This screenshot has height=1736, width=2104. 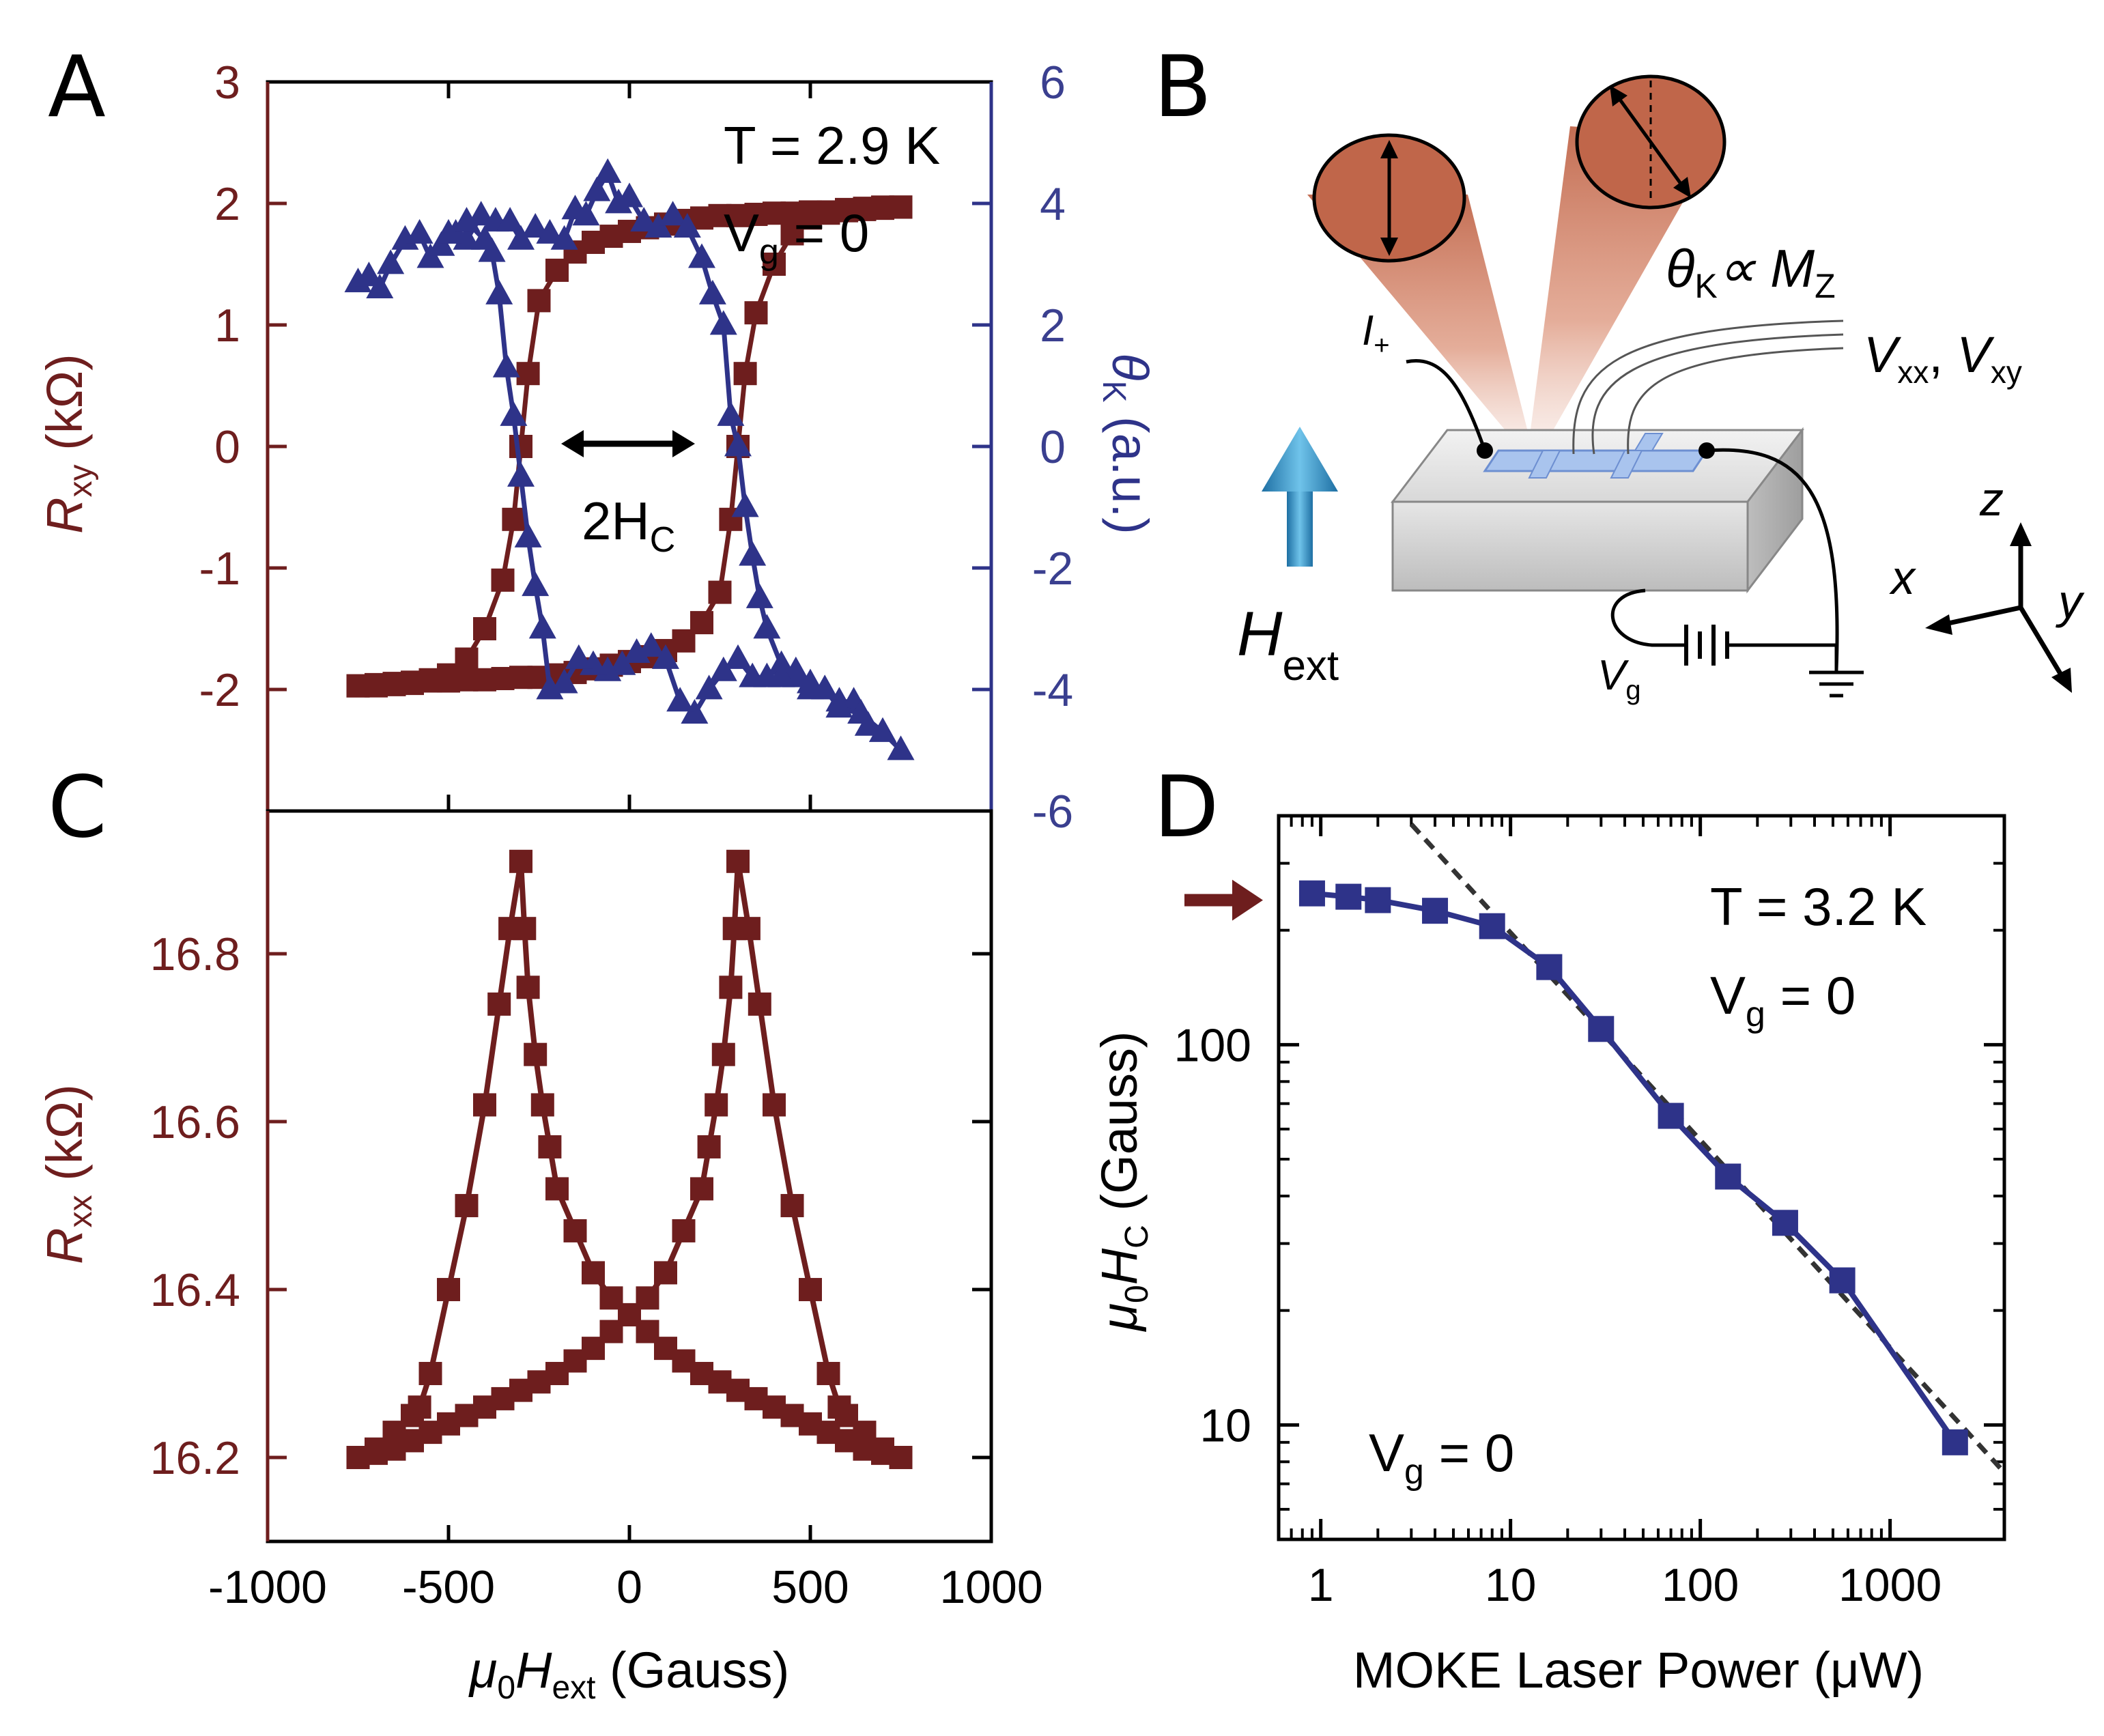 What do you see at coordinates (219, 569) in the screenshot?
I see `tick-label: -1` at bounding box center [219, 569].